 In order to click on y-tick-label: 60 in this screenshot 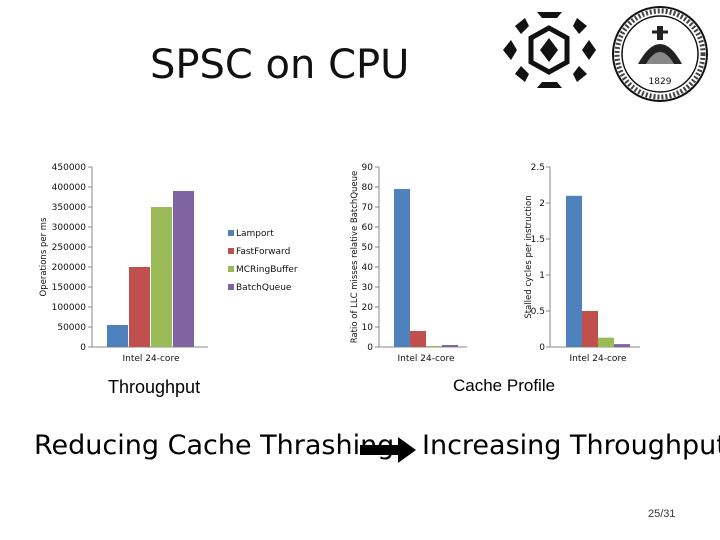, I will do `click(368, 228)`.